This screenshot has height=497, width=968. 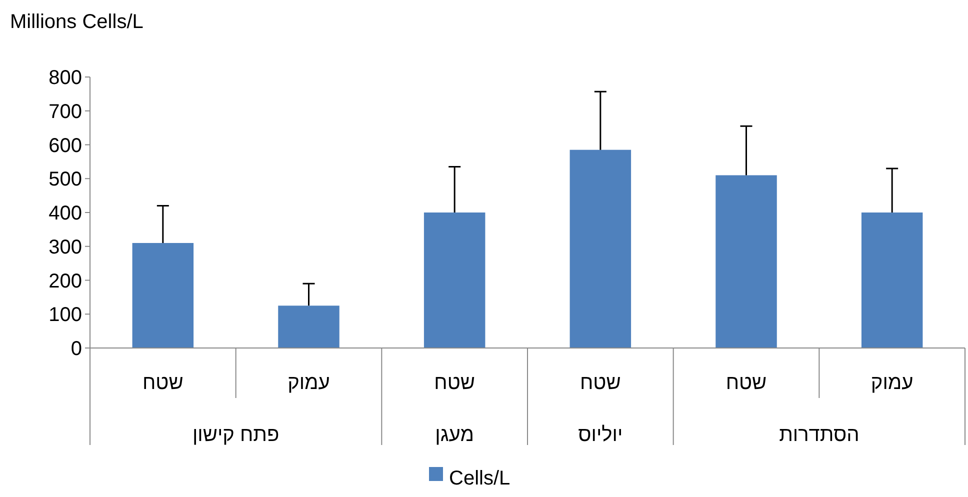 What do you see at coordinates (65, 315) in the screenshot?
I see `y-tick-label: 100` at bounding box center [65, 315].